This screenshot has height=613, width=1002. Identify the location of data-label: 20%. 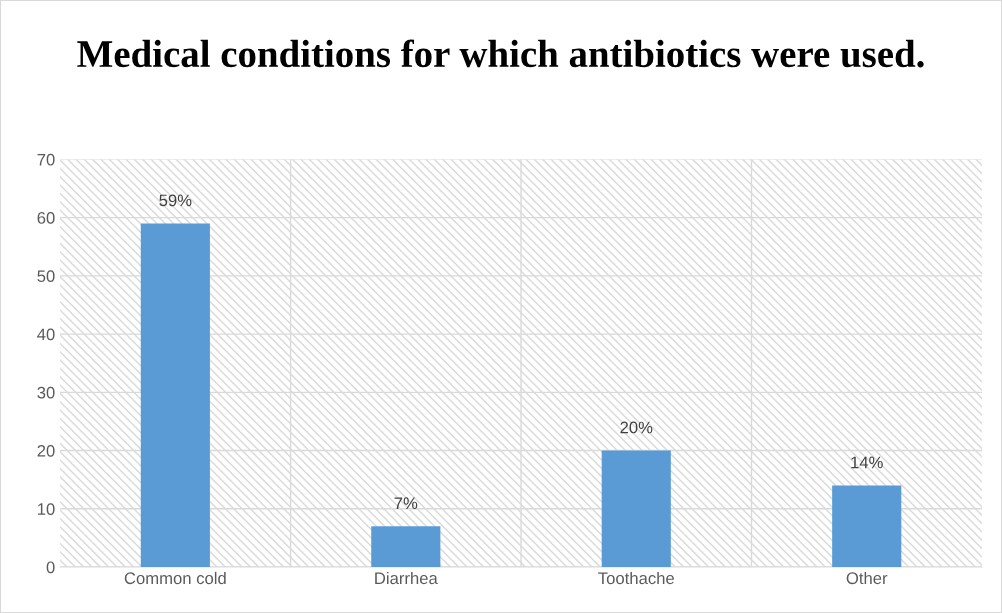
(636, 427).